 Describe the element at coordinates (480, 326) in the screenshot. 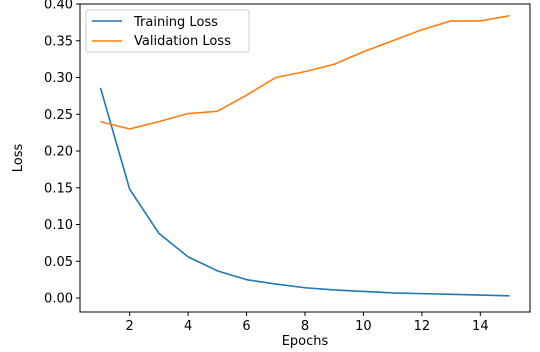

I see `x-tick-label: 14` at that location.